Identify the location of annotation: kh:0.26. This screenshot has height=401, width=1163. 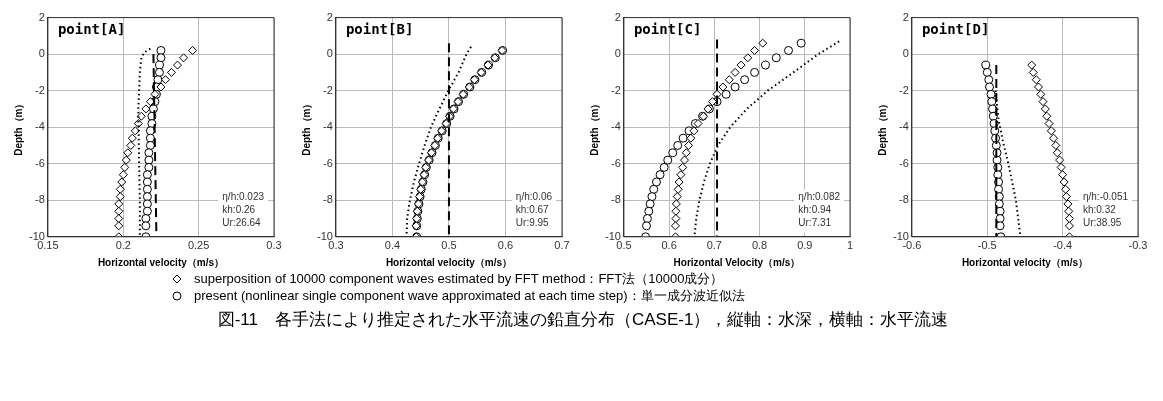
(239, 209).